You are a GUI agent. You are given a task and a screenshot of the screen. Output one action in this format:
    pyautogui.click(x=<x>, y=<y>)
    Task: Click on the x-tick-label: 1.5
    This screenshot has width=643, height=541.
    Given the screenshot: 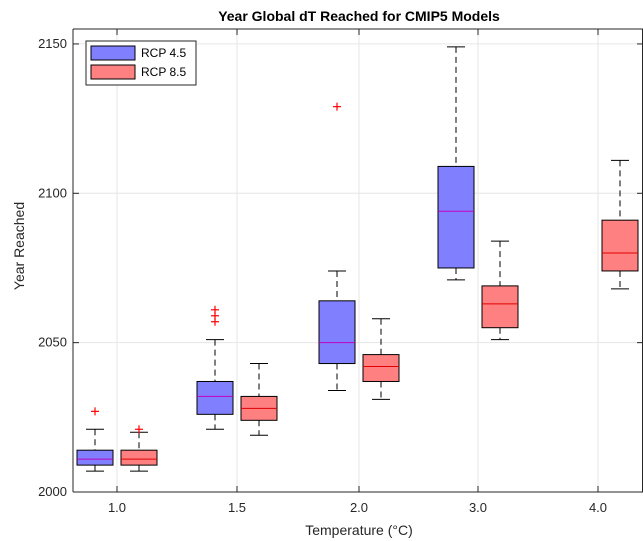 What is the action you would take?
    pyautogui.click(x=237, y=507)
    